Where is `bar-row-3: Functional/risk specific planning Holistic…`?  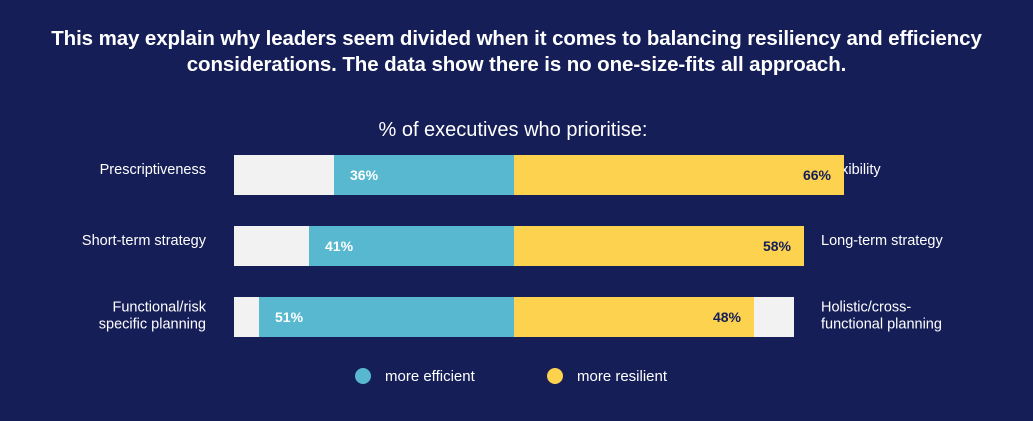 bar-row-3: Functional/risk specific planning Holistic… is located at coordinates (520, 317).